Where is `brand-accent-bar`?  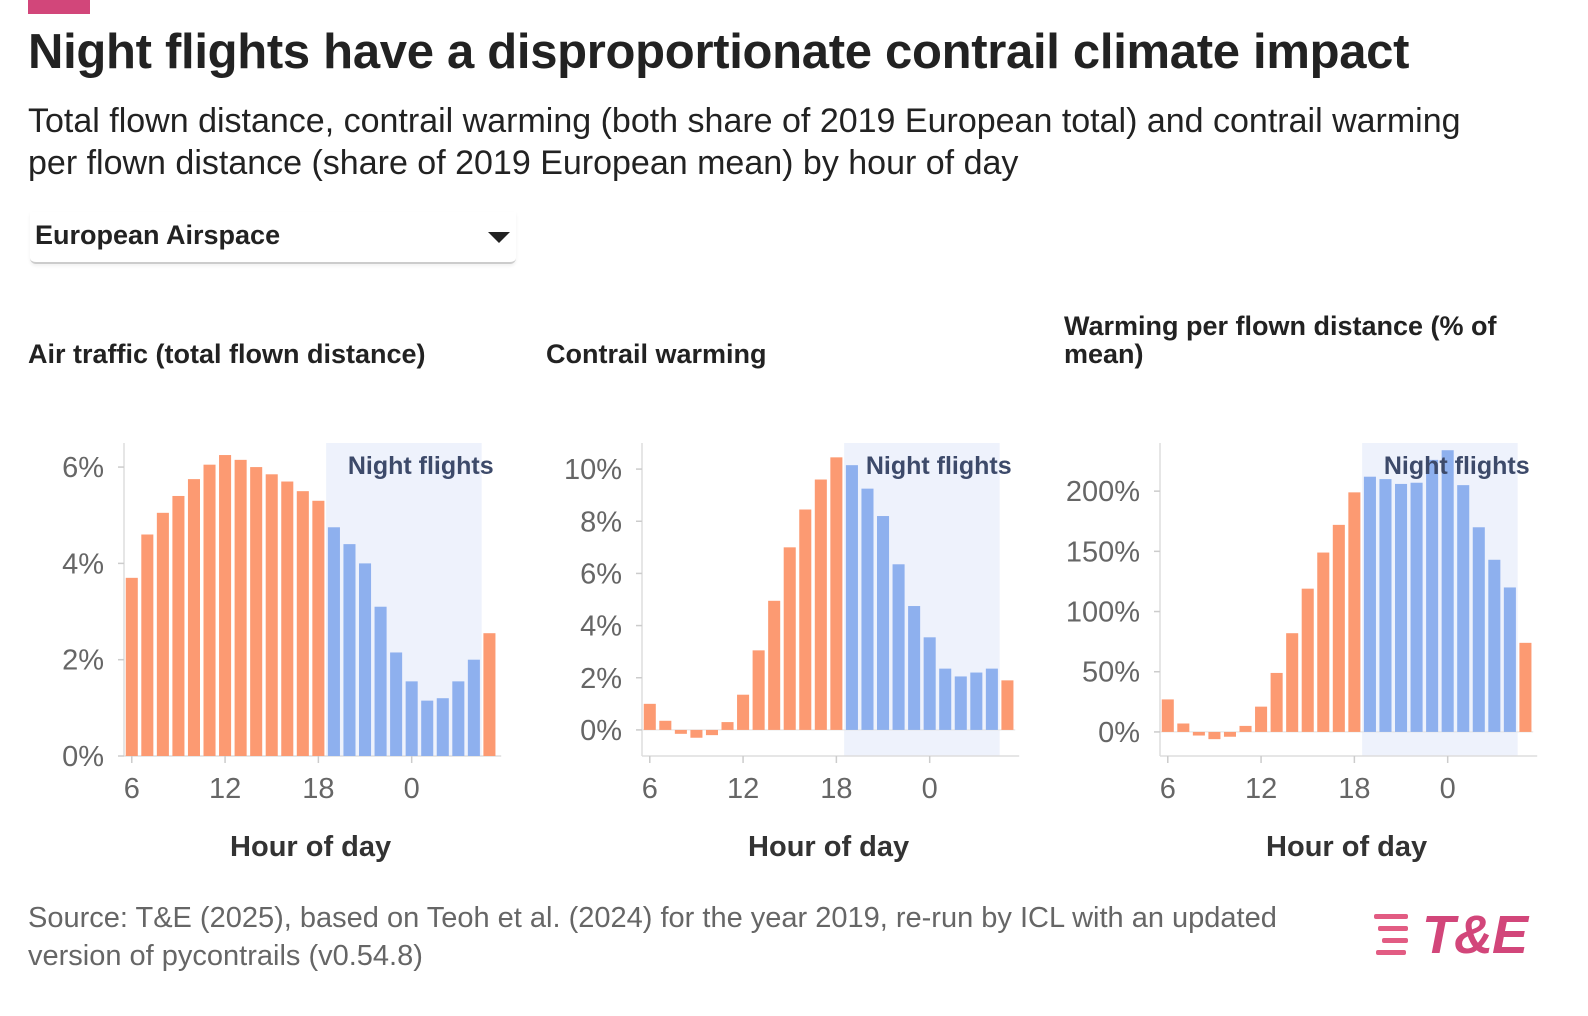 brand-accent-bar is located at coordinates (59, 7).